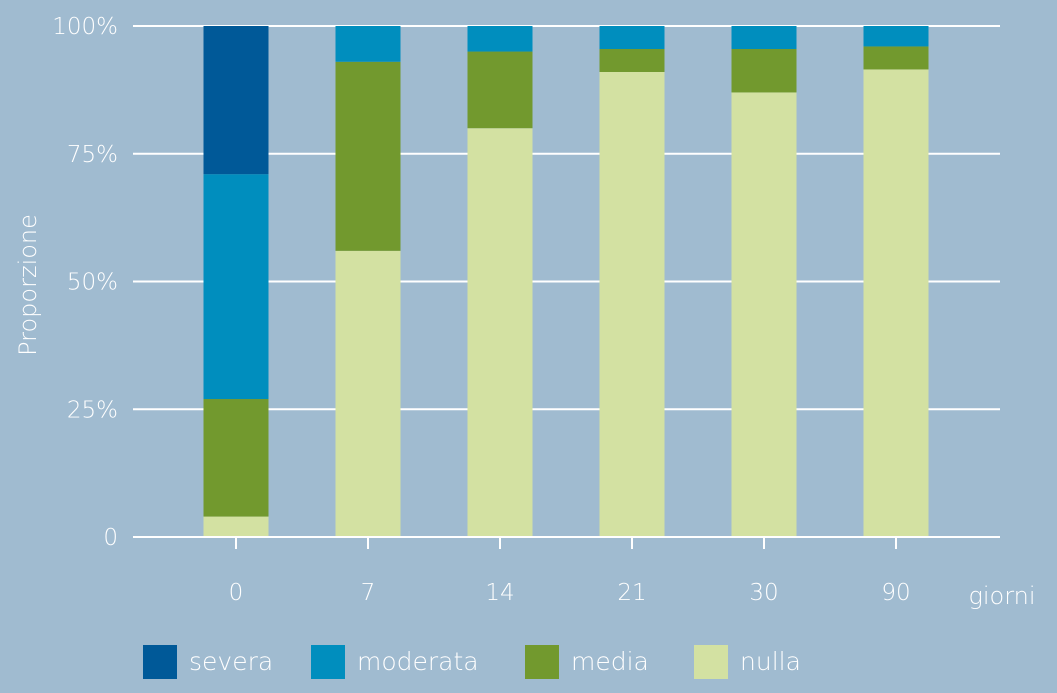  I want to click on x-axis: 0 7 14 21 30 90, so click(566, 571).